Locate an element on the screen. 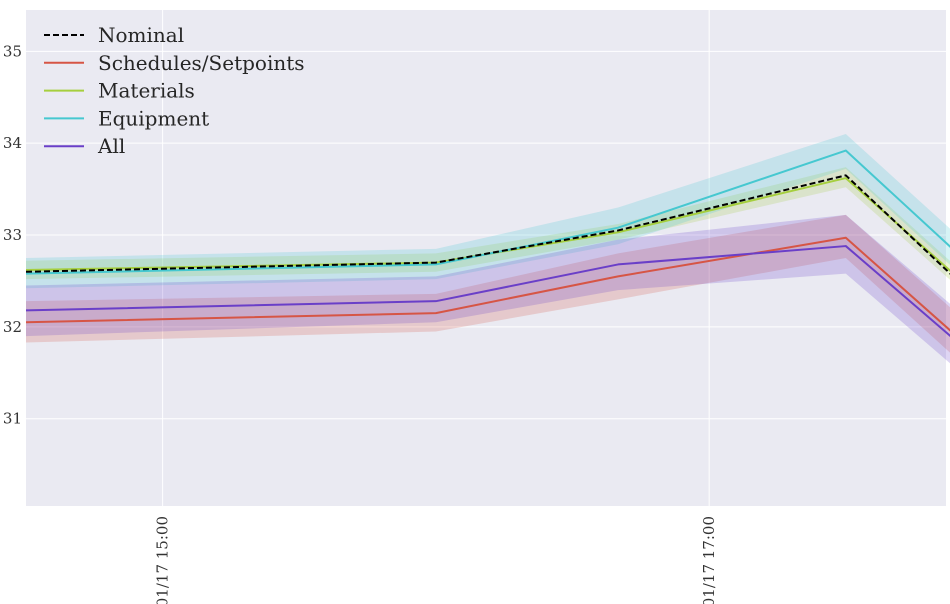  legend-label: Schedules/Setpoints is located at coordinates (201, 63).